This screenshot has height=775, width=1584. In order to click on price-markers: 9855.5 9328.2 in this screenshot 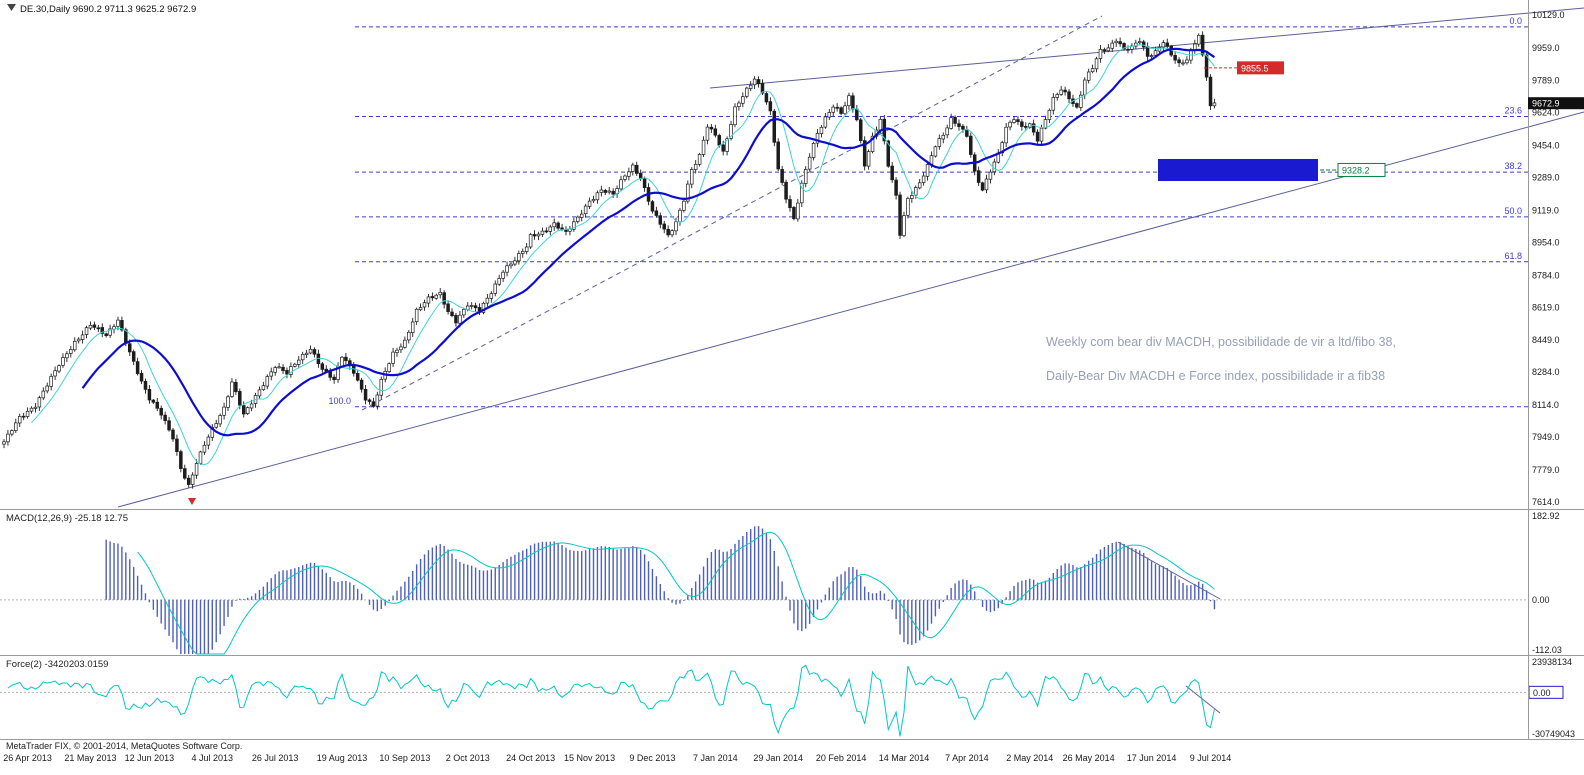, I will do `click(1295, 119)`.